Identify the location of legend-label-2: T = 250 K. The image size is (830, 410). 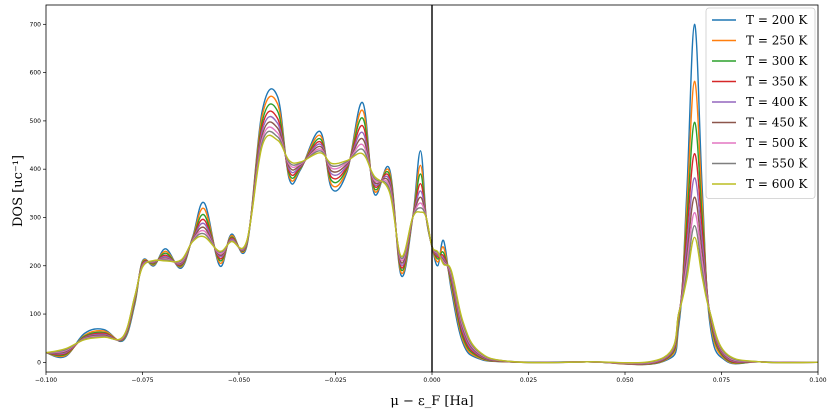
(777, 41).